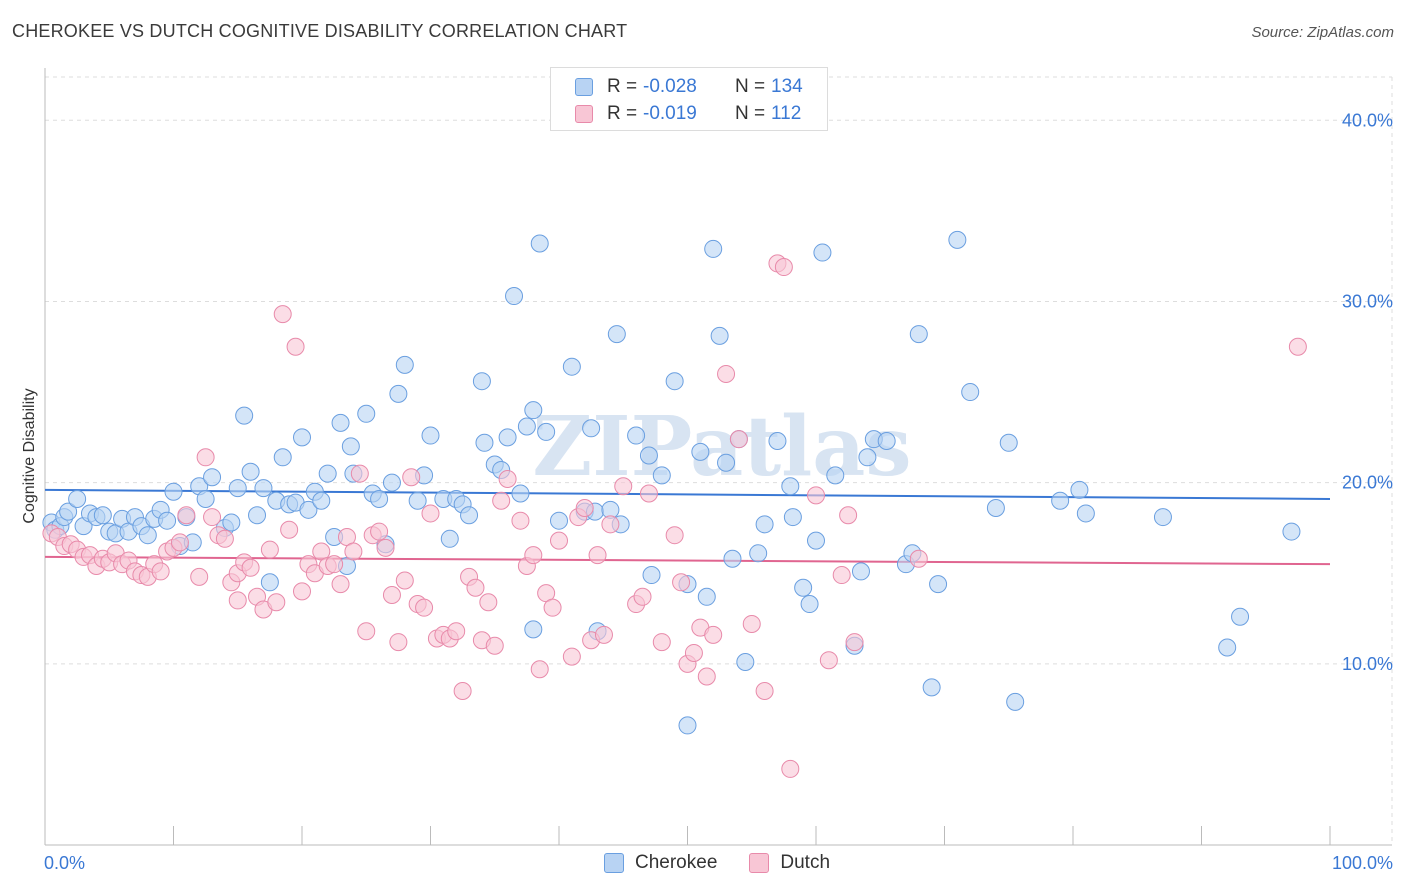  I want to click on legend-row-cherokee: R = -0.028 N = 134, so click(689, 87).